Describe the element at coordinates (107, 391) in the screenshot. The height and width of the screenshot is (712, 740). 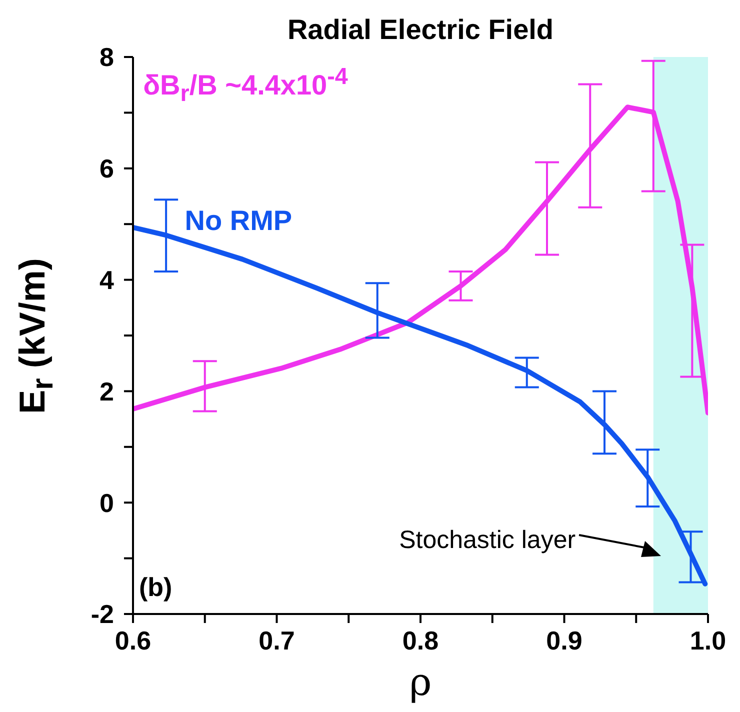
I see `y-tick-label: 2` at that location.